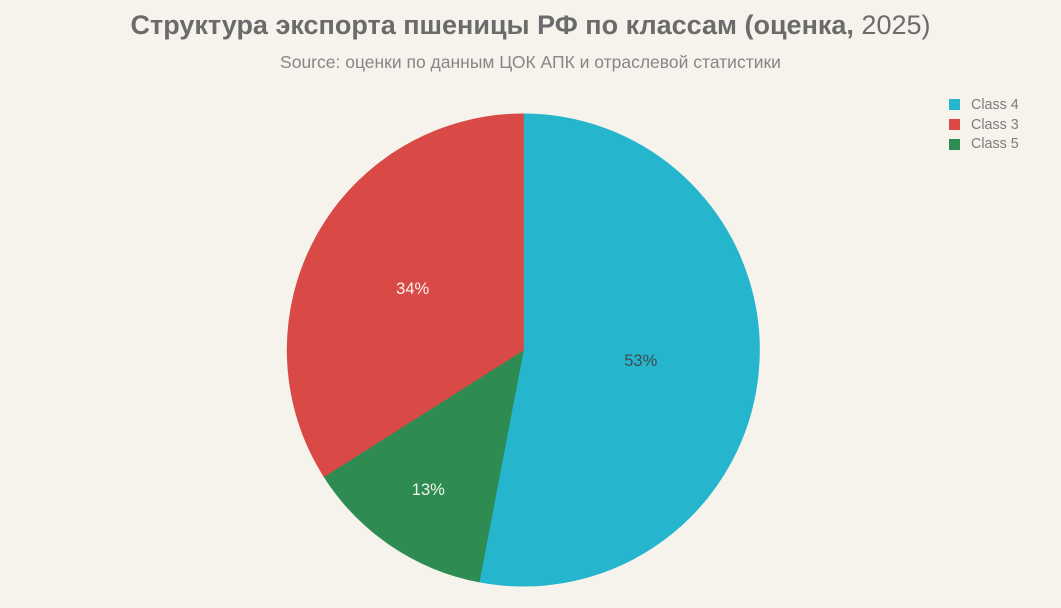 The width and height of the screenshot is (1061, 608). What do you see at coordinates (640, 361) in the screenshot?
I see `pie-label-class-4: 53%` at bounding box center [640, 361].